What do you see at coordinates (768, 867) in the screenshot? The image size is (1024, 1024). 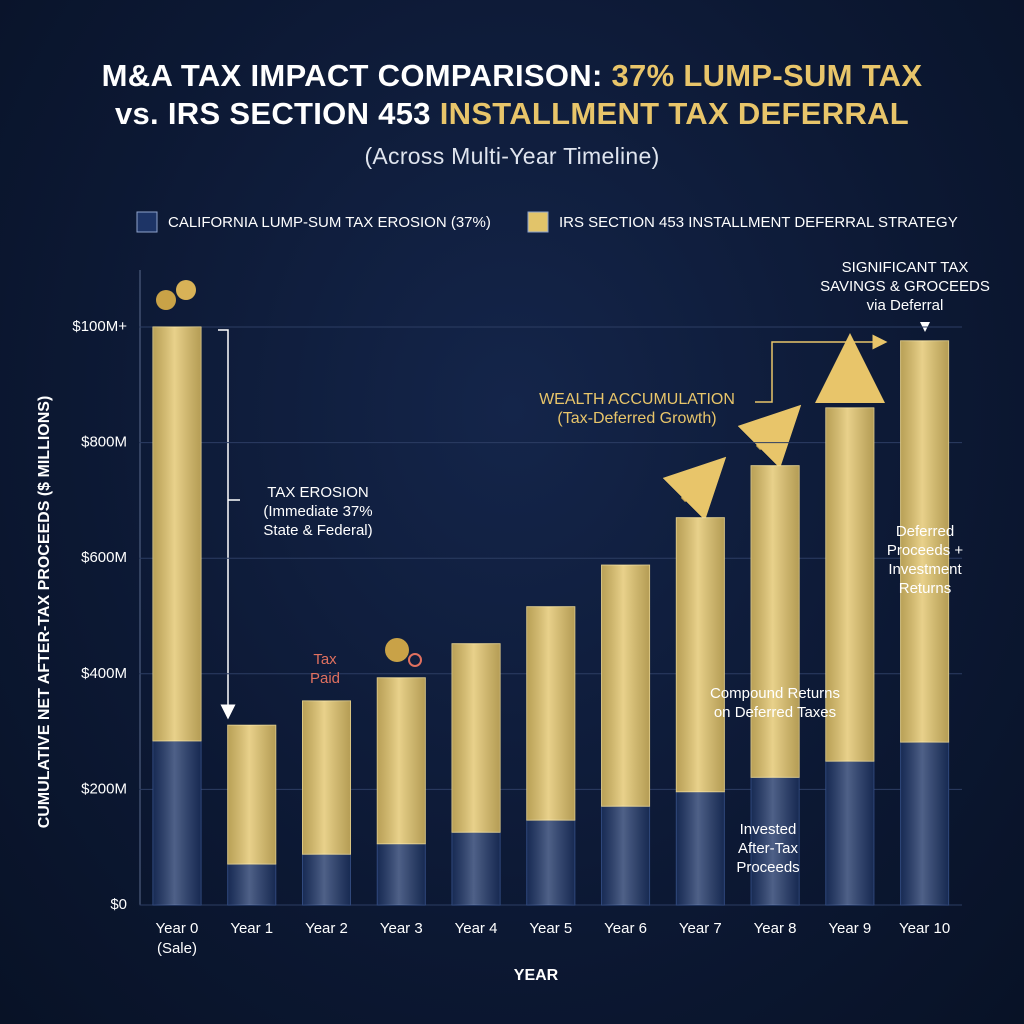 I see `annotation-line: Proceeds` at bounding box center [768, 867].